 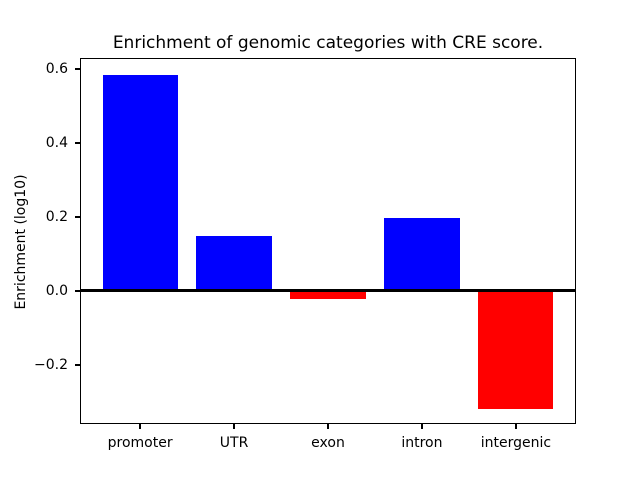 I want to click on bar-exon, so click(x=328, y=294).